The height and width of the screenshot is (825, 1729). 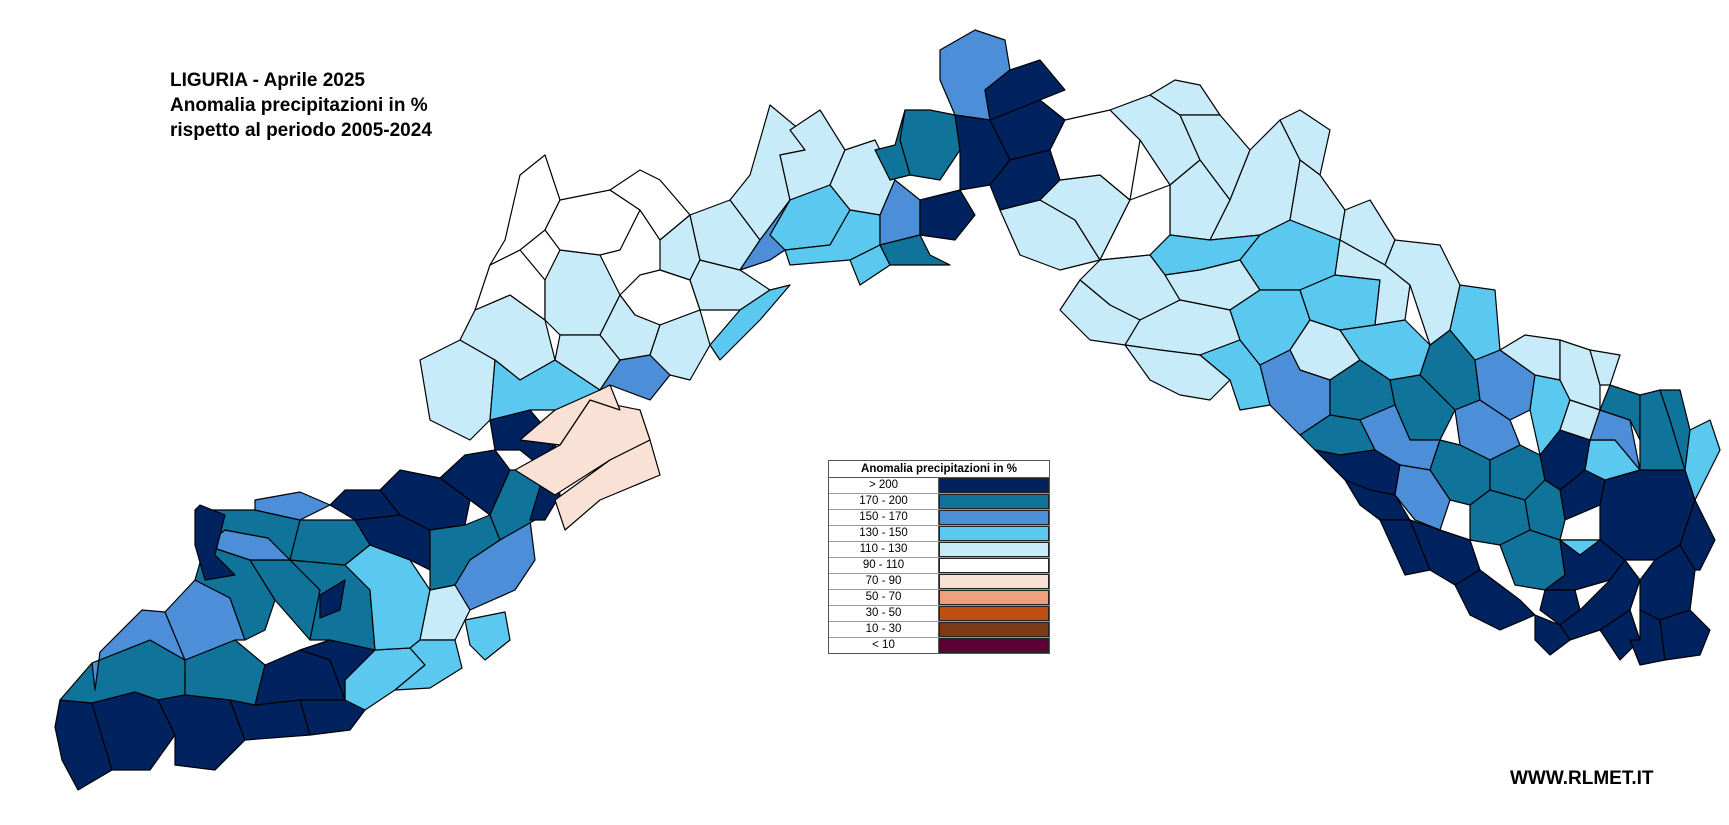 I want to click on legend-row: 30 - 50, so click(x=939, y=614).